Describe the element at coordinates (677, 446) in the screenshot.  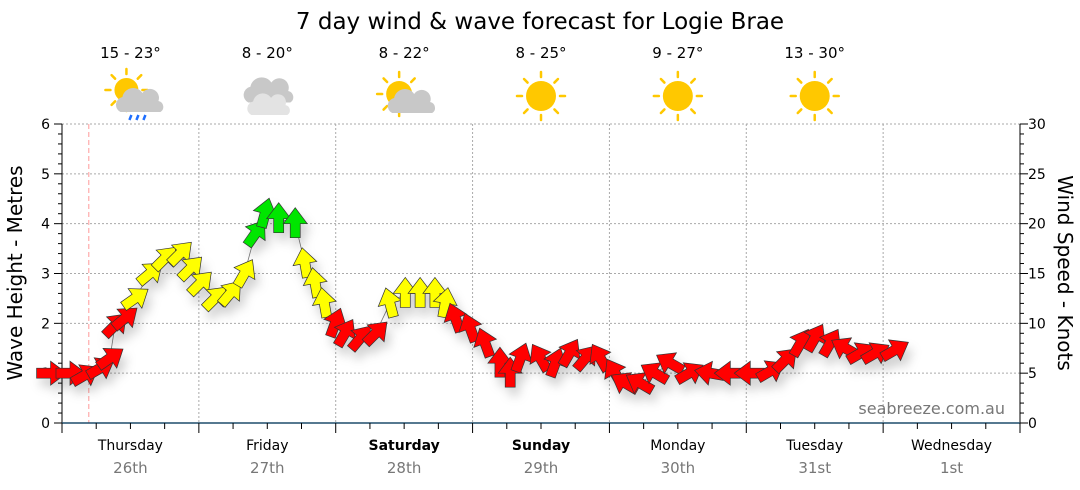
I see `day-label: Monday` at that location.